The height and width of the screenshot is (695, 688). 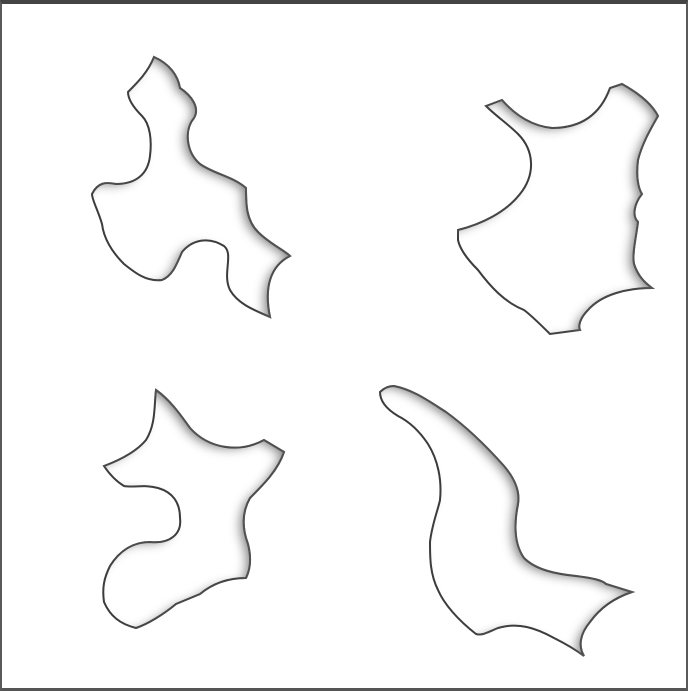 What do you see at coordinates (191, 187) in the screenshot?
I see `puzzle-piece-top-left` at bounding box center [191, 187].